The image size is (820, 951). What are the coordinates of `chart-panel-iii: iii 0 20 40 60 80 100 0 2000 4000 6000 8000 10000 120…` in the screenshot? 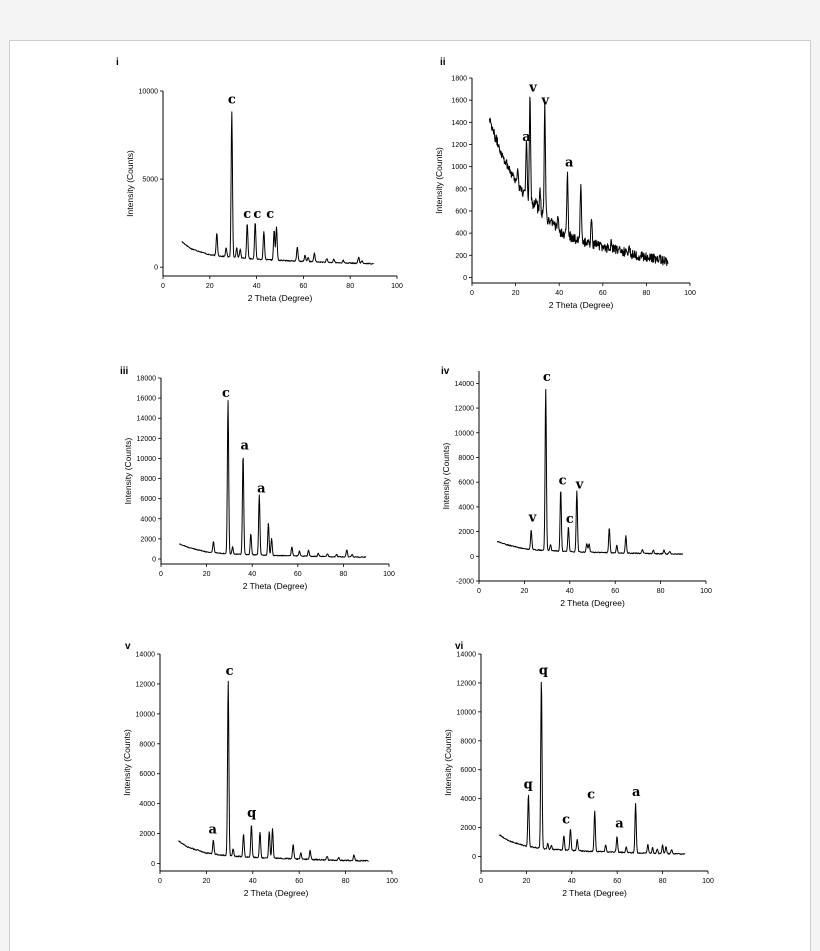 It's located at (257, 478).